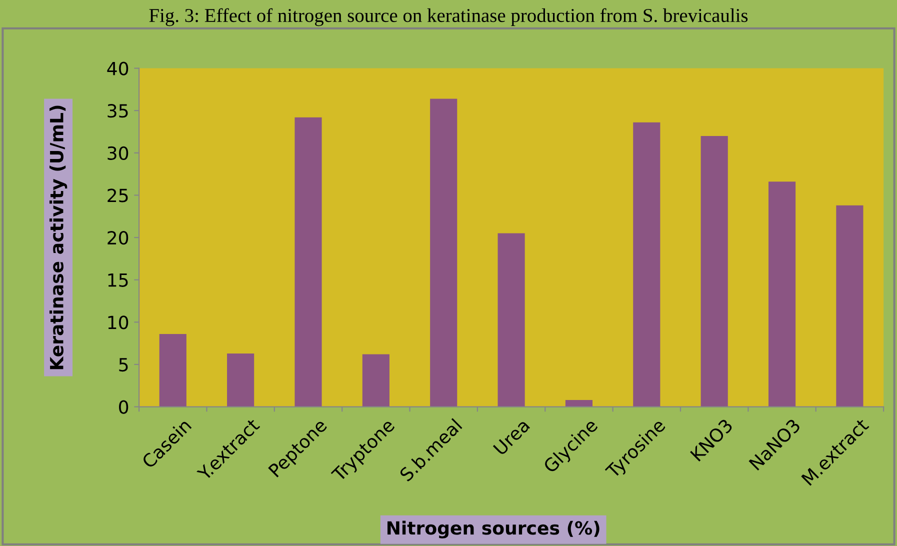  I want to click on y-tick-label: 40, so click(117, 69).